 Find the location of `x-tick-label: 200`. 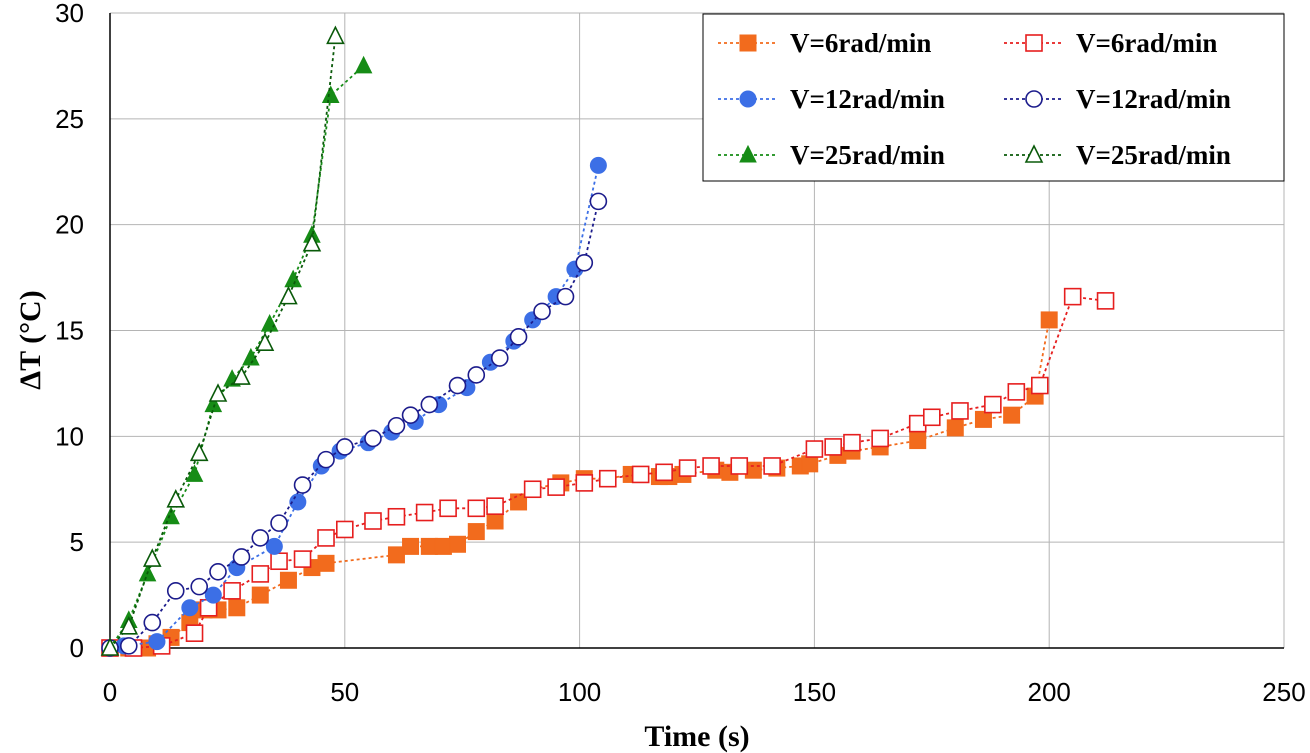

x-tick-label: 200 is located at coordinates (1049, 692).